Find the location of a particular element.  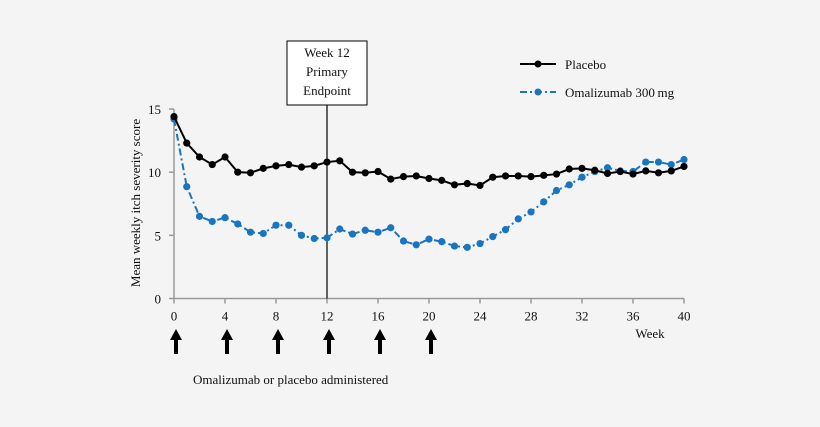

x-tick-label: 40 is located at coordinates (684, 316).